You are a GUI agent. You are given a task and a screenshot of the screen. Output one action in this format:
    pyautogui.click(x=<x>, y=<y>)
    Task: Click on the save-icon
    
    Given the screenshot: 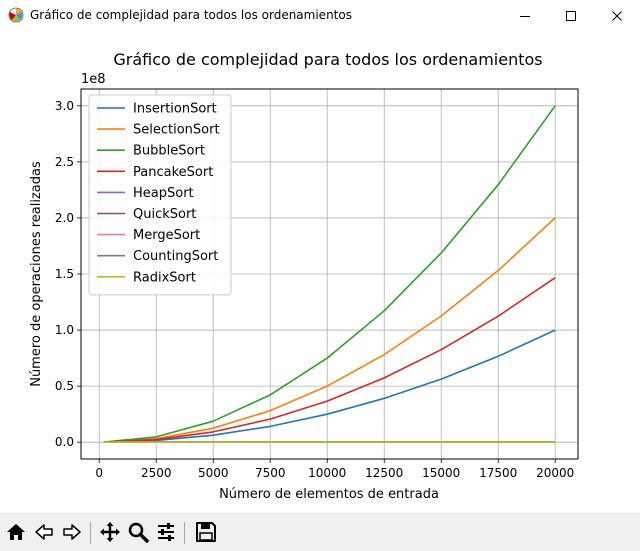 What is the action you would take?
    pyautogui.click(x=206, y=532)
    